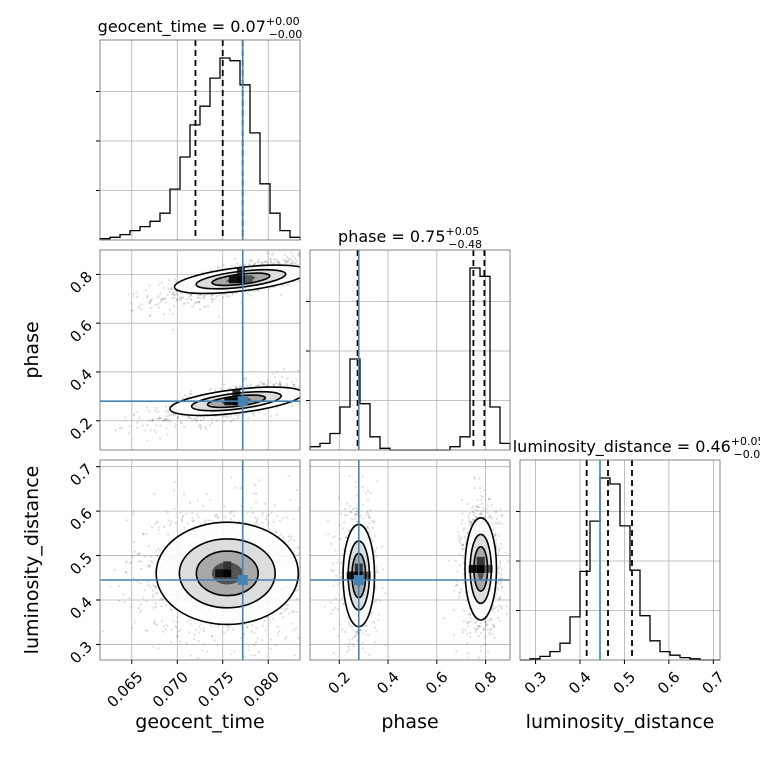 Image resolution: width=760 pixels, height=760 pixels. I want to click on title-name-2: luminosity_distance, so click(592, 447).